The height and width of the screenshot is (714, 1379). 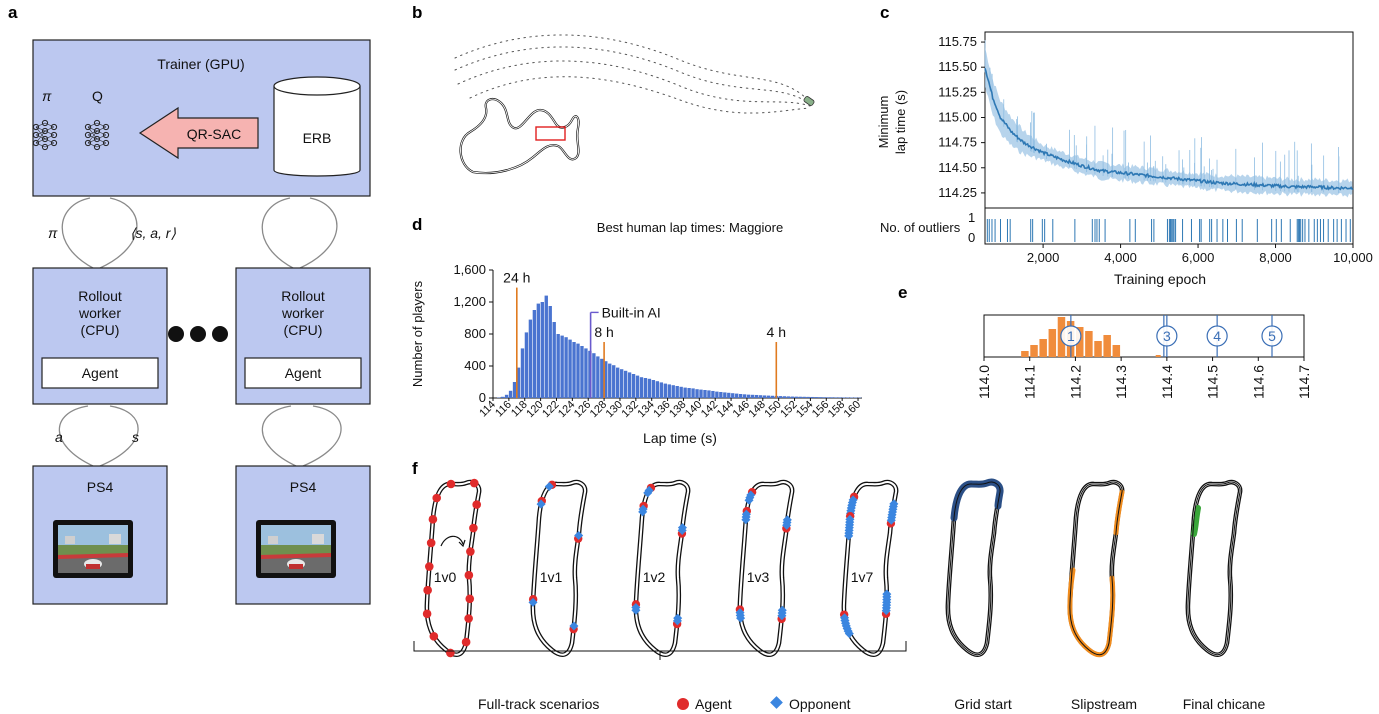 I want to click on c-xlabel: Training epoch, so click(x=1160, y=279).